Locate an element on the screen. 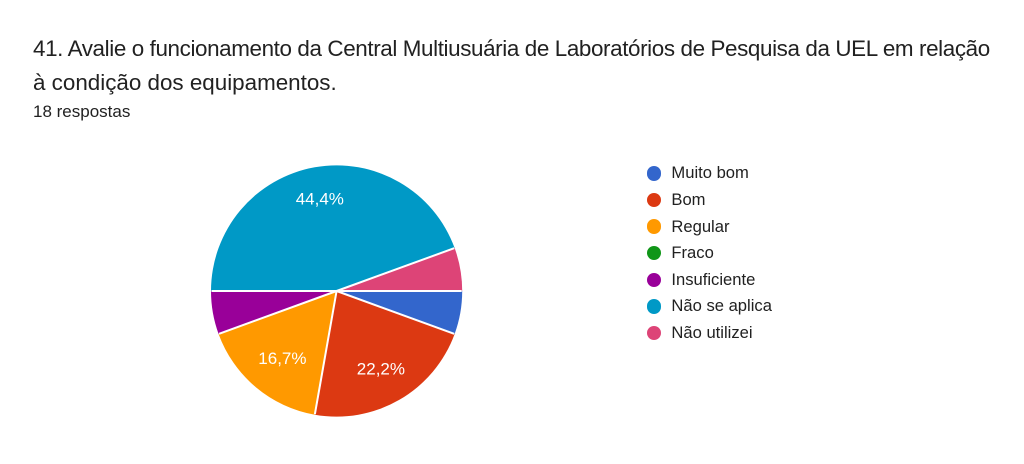 Image resolution: width=1024 pixels, height=464 pixels. svg-text: 44,4% is located at coordinates (320, 198).